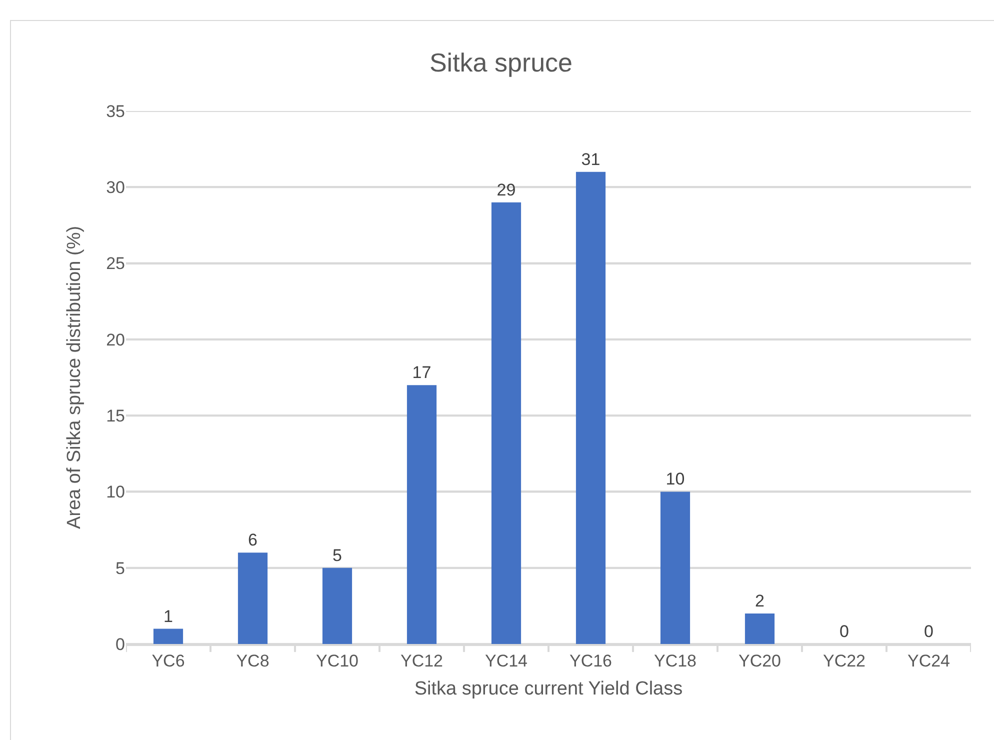 The image size is (994, 740). What do you see at coordinates (115, 416) in the screenshot?
I see `y-tick-label: 15` at bounding box center [115, 416].